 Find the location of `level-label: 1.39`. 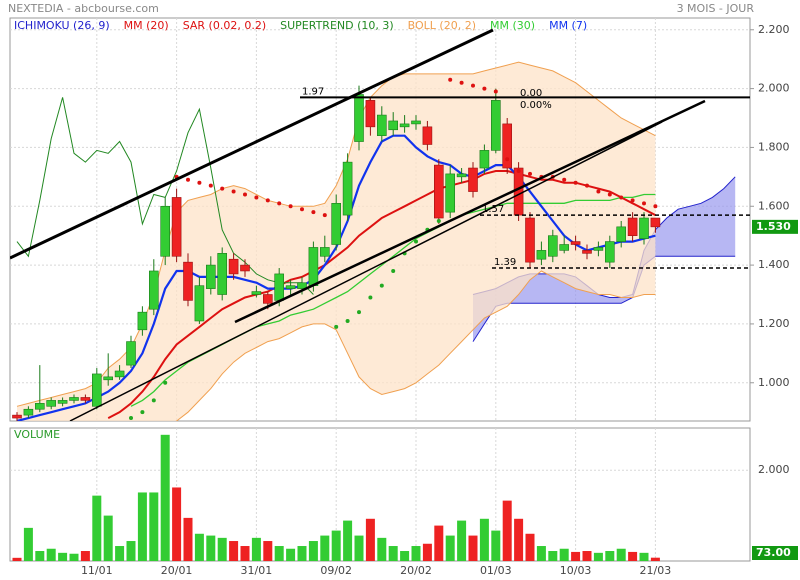

level-label: 1.39 is located at coordinates (505, 262).